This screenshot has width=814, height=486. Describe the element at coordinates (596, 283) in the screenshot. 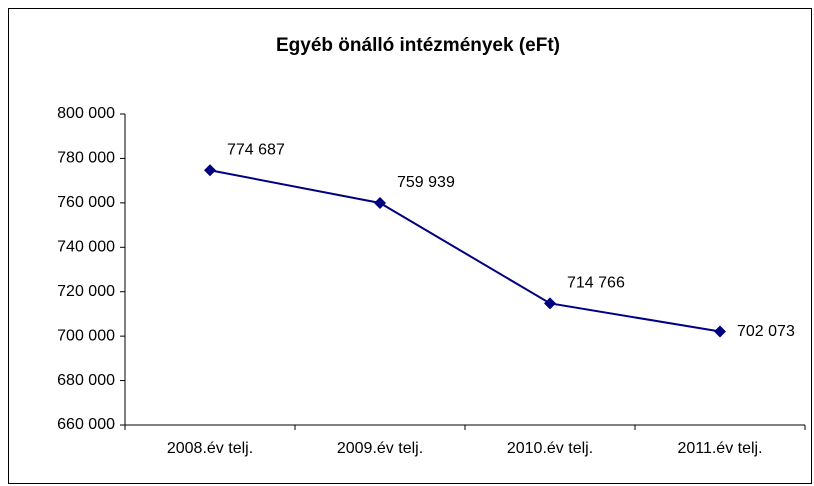

I see `data-label: 714 766` at that location.